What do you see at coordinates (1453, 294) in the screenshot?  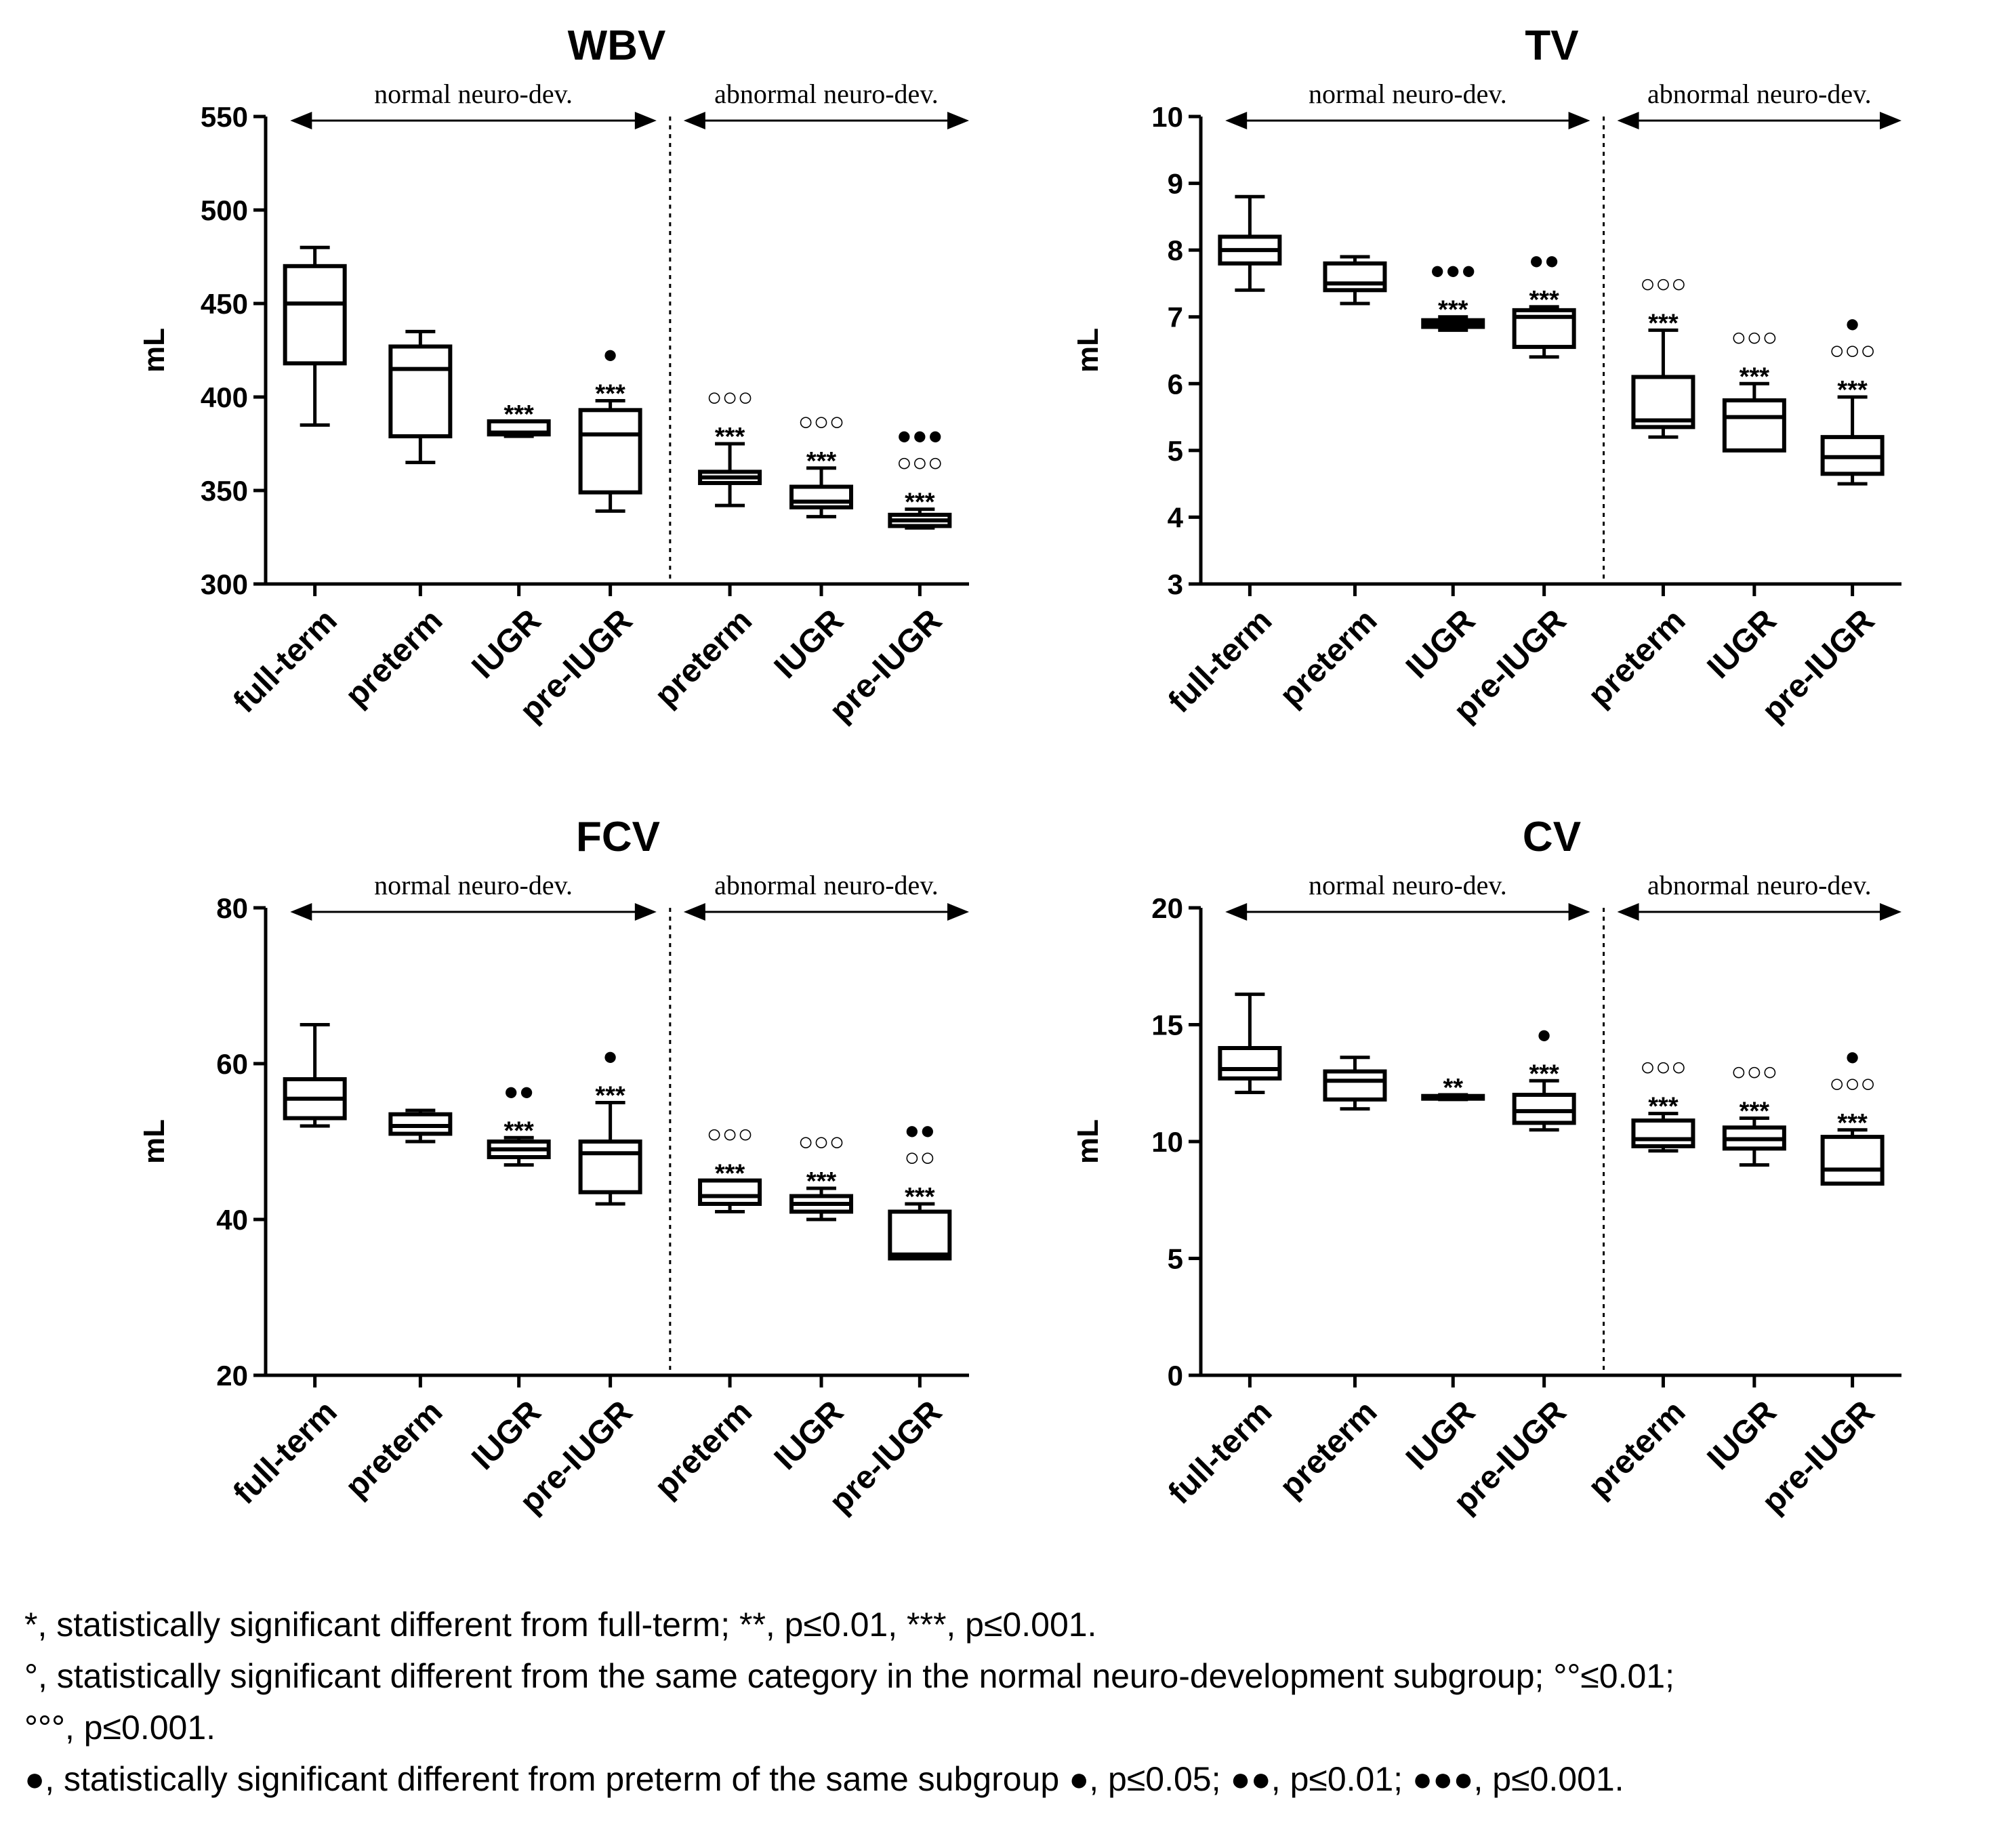 I see `box-iugr: *** ●●●` at bounding box center [1453, 294].